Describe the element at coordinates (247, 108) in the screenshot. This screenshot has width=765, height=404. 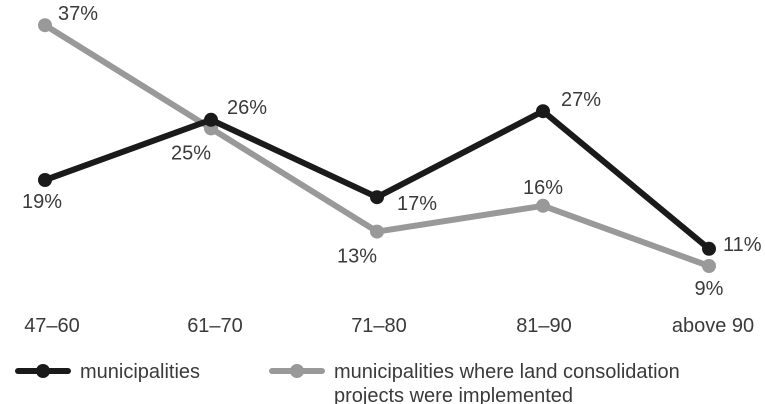
I see `data-label: 26%` at that location.